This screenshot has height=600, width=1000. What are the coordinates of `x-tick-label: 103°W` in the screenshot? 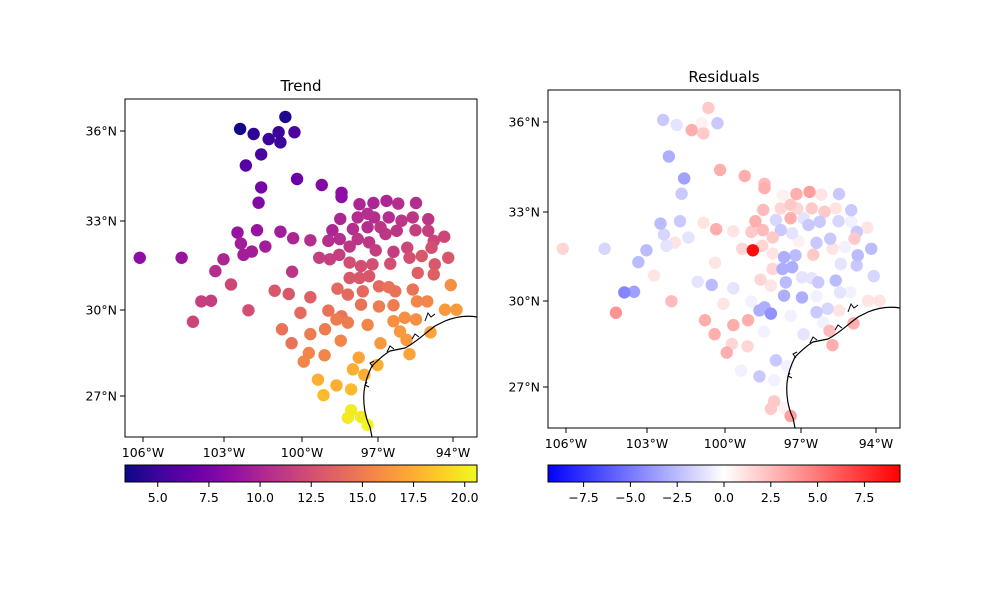 It's located at (224, 452).